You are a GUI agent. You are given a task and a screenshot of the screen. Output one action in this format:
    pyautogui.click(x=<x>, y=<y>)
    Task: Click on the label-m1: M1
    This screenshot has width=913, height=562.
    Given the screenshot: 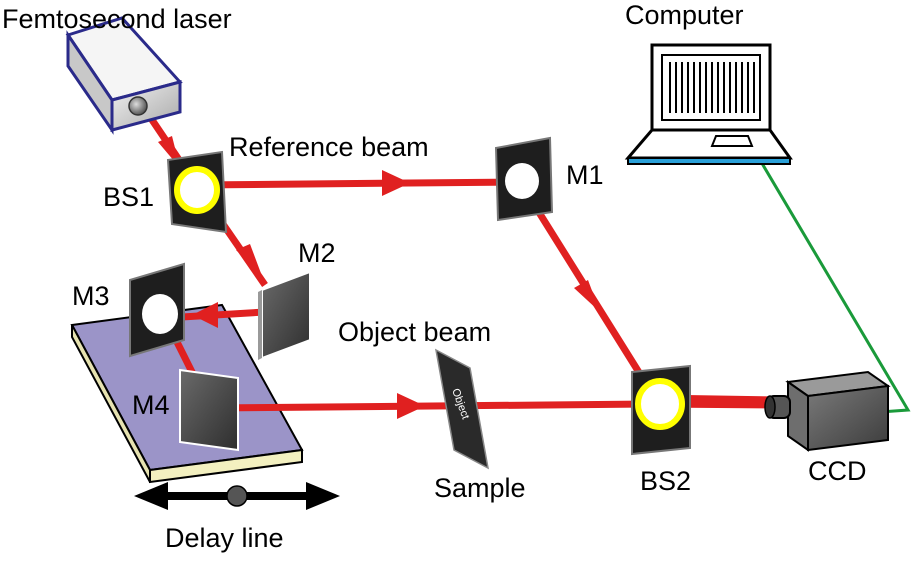 What is the action you would take?
    pyautogui.click(x=585, y=175)
    